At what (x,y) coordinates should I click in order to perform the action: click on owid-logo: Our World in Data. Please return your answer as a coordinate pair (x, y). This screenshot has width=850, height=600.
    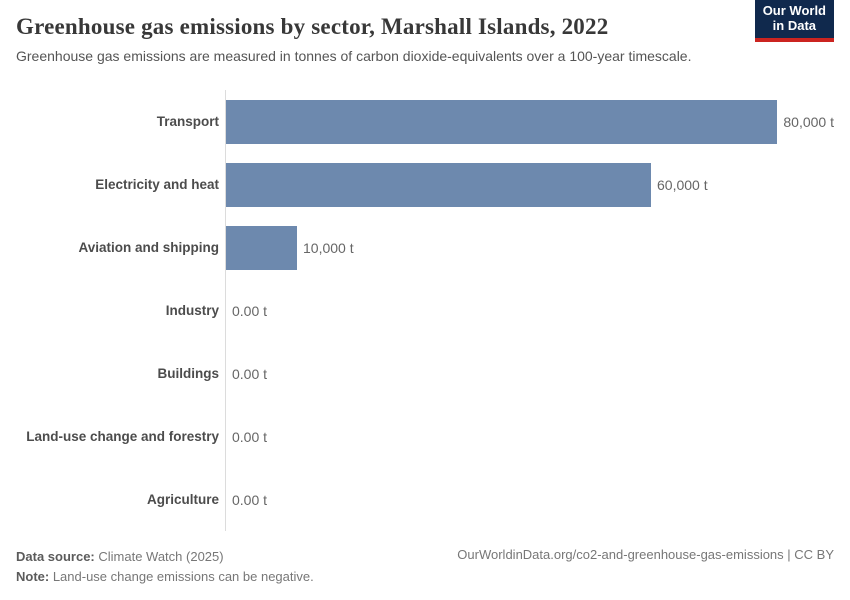
    Looking at the image, I should click on (794, 21).